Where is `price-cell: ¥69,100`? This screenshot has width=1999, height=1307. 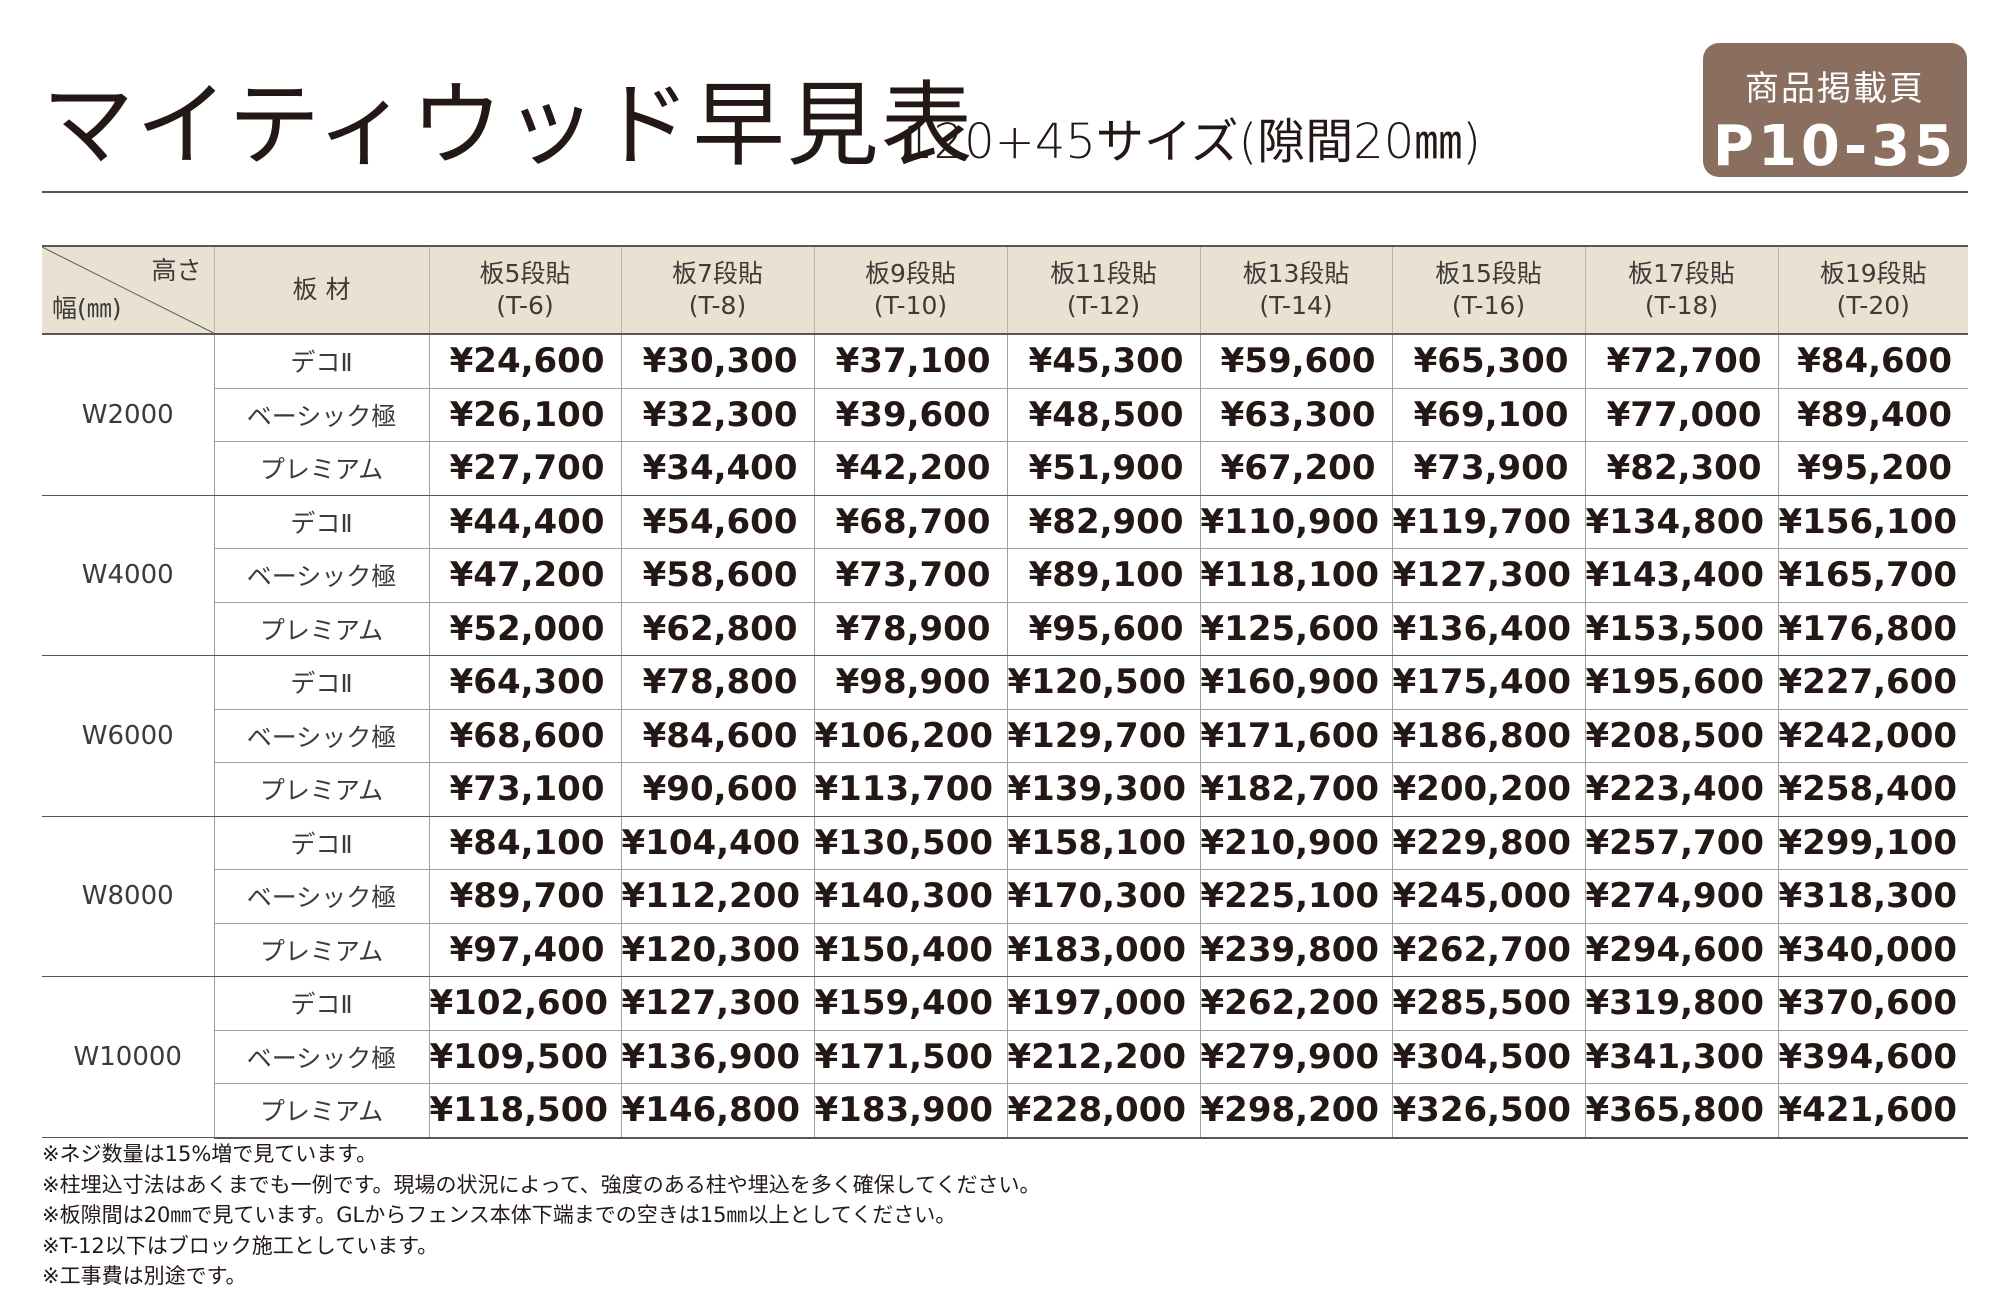 price-cell: ¥69,100 is located at coordinates (1488, 415).